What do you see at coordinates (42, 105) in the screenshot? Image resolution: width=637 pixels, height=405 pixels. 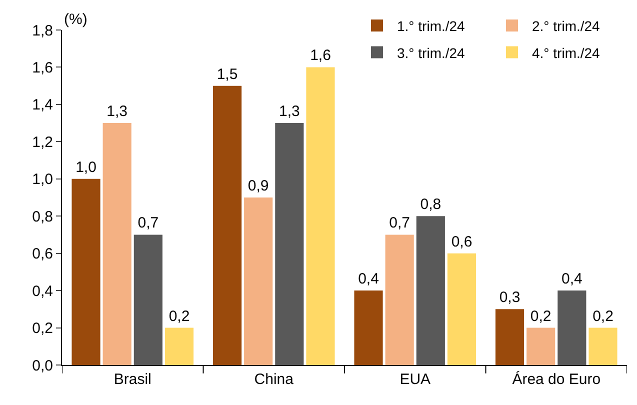 I see `y-tick-label: 1,4` at bounding box center [42, 105].